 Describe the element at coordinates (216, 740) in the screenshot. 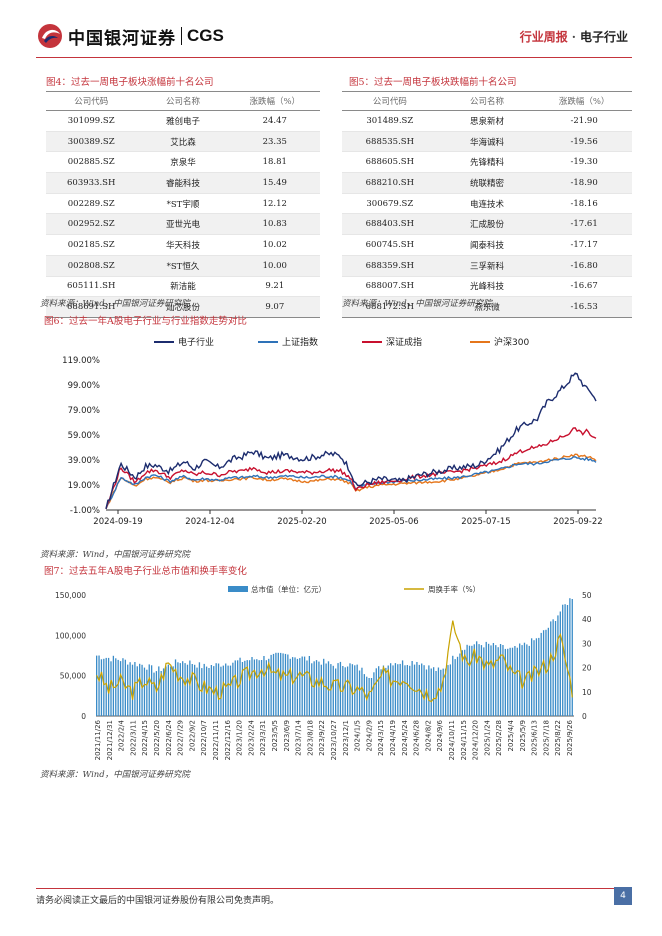

I see `x-tick-label: 2022/11/11` at that location.